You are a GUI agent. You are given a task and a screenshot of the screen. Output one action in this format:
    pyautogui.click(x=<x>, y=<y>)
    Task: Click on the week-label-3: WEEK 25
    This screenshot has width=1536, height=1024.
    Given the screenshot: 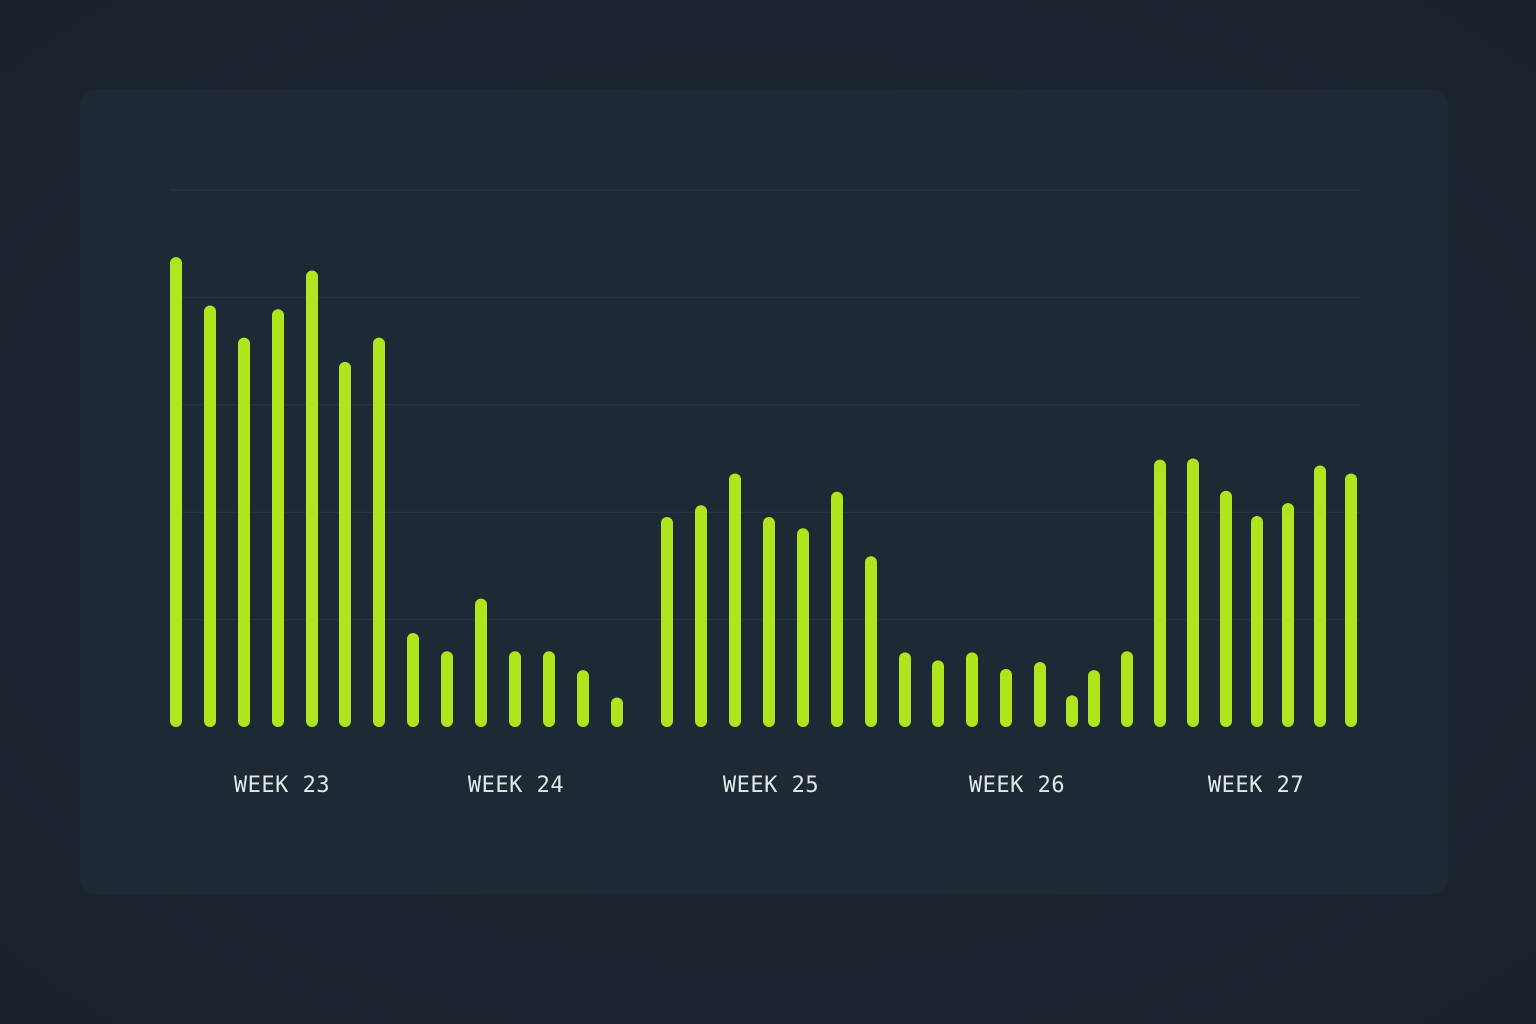 What is the action you would take?
    pyautogui.click(x=771, y=785)
    